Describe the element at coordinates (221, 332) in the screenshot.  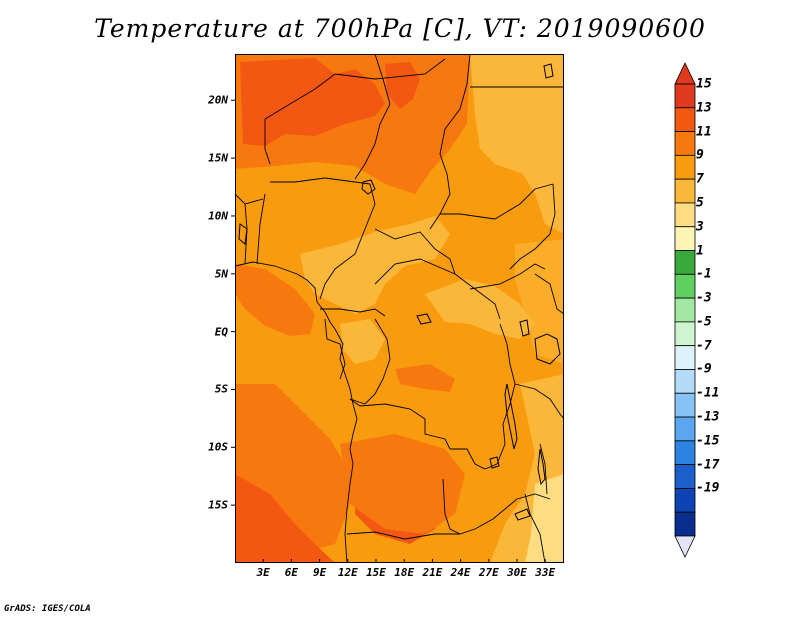
I see `lat-tick-label: EQ` at that location.